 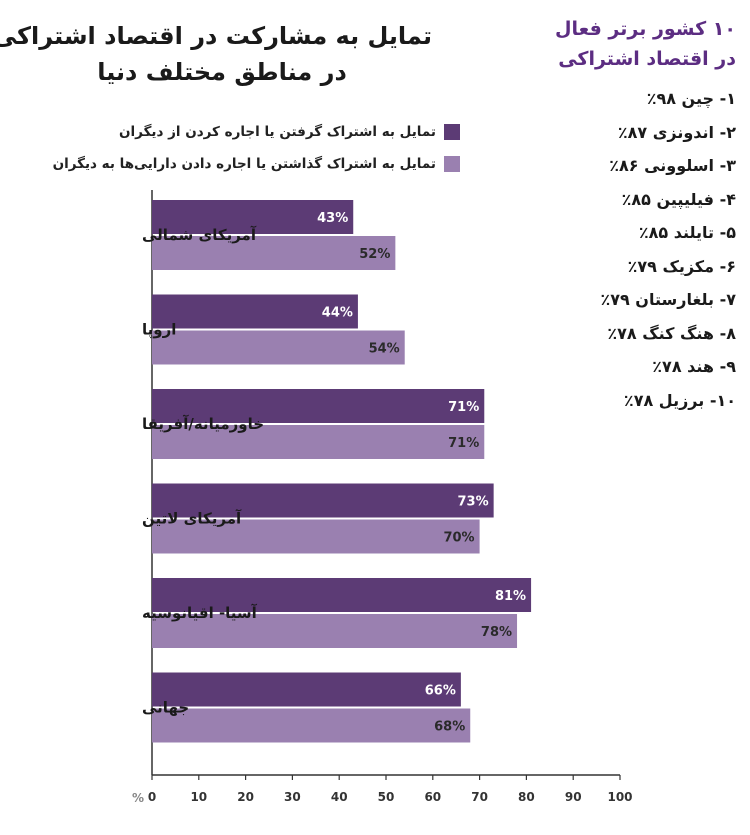 I want to click on bar-value-label: 78%, so click(x=496, y=632).